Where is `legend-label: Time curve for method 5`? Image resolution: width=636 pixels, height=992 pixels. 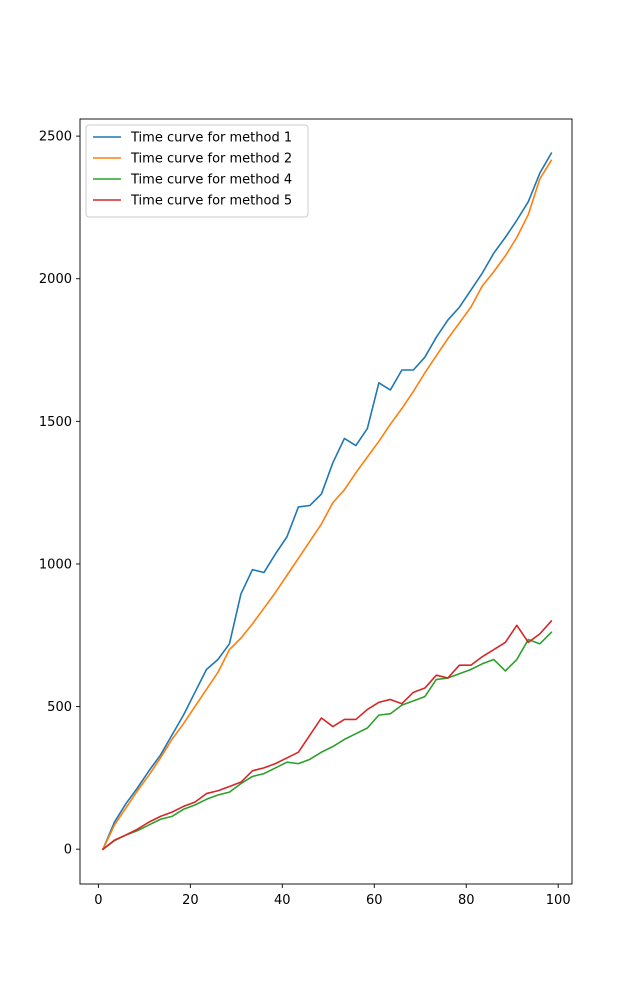
legend-label: Time curve for method 5 is located at coordinates (211, 201).